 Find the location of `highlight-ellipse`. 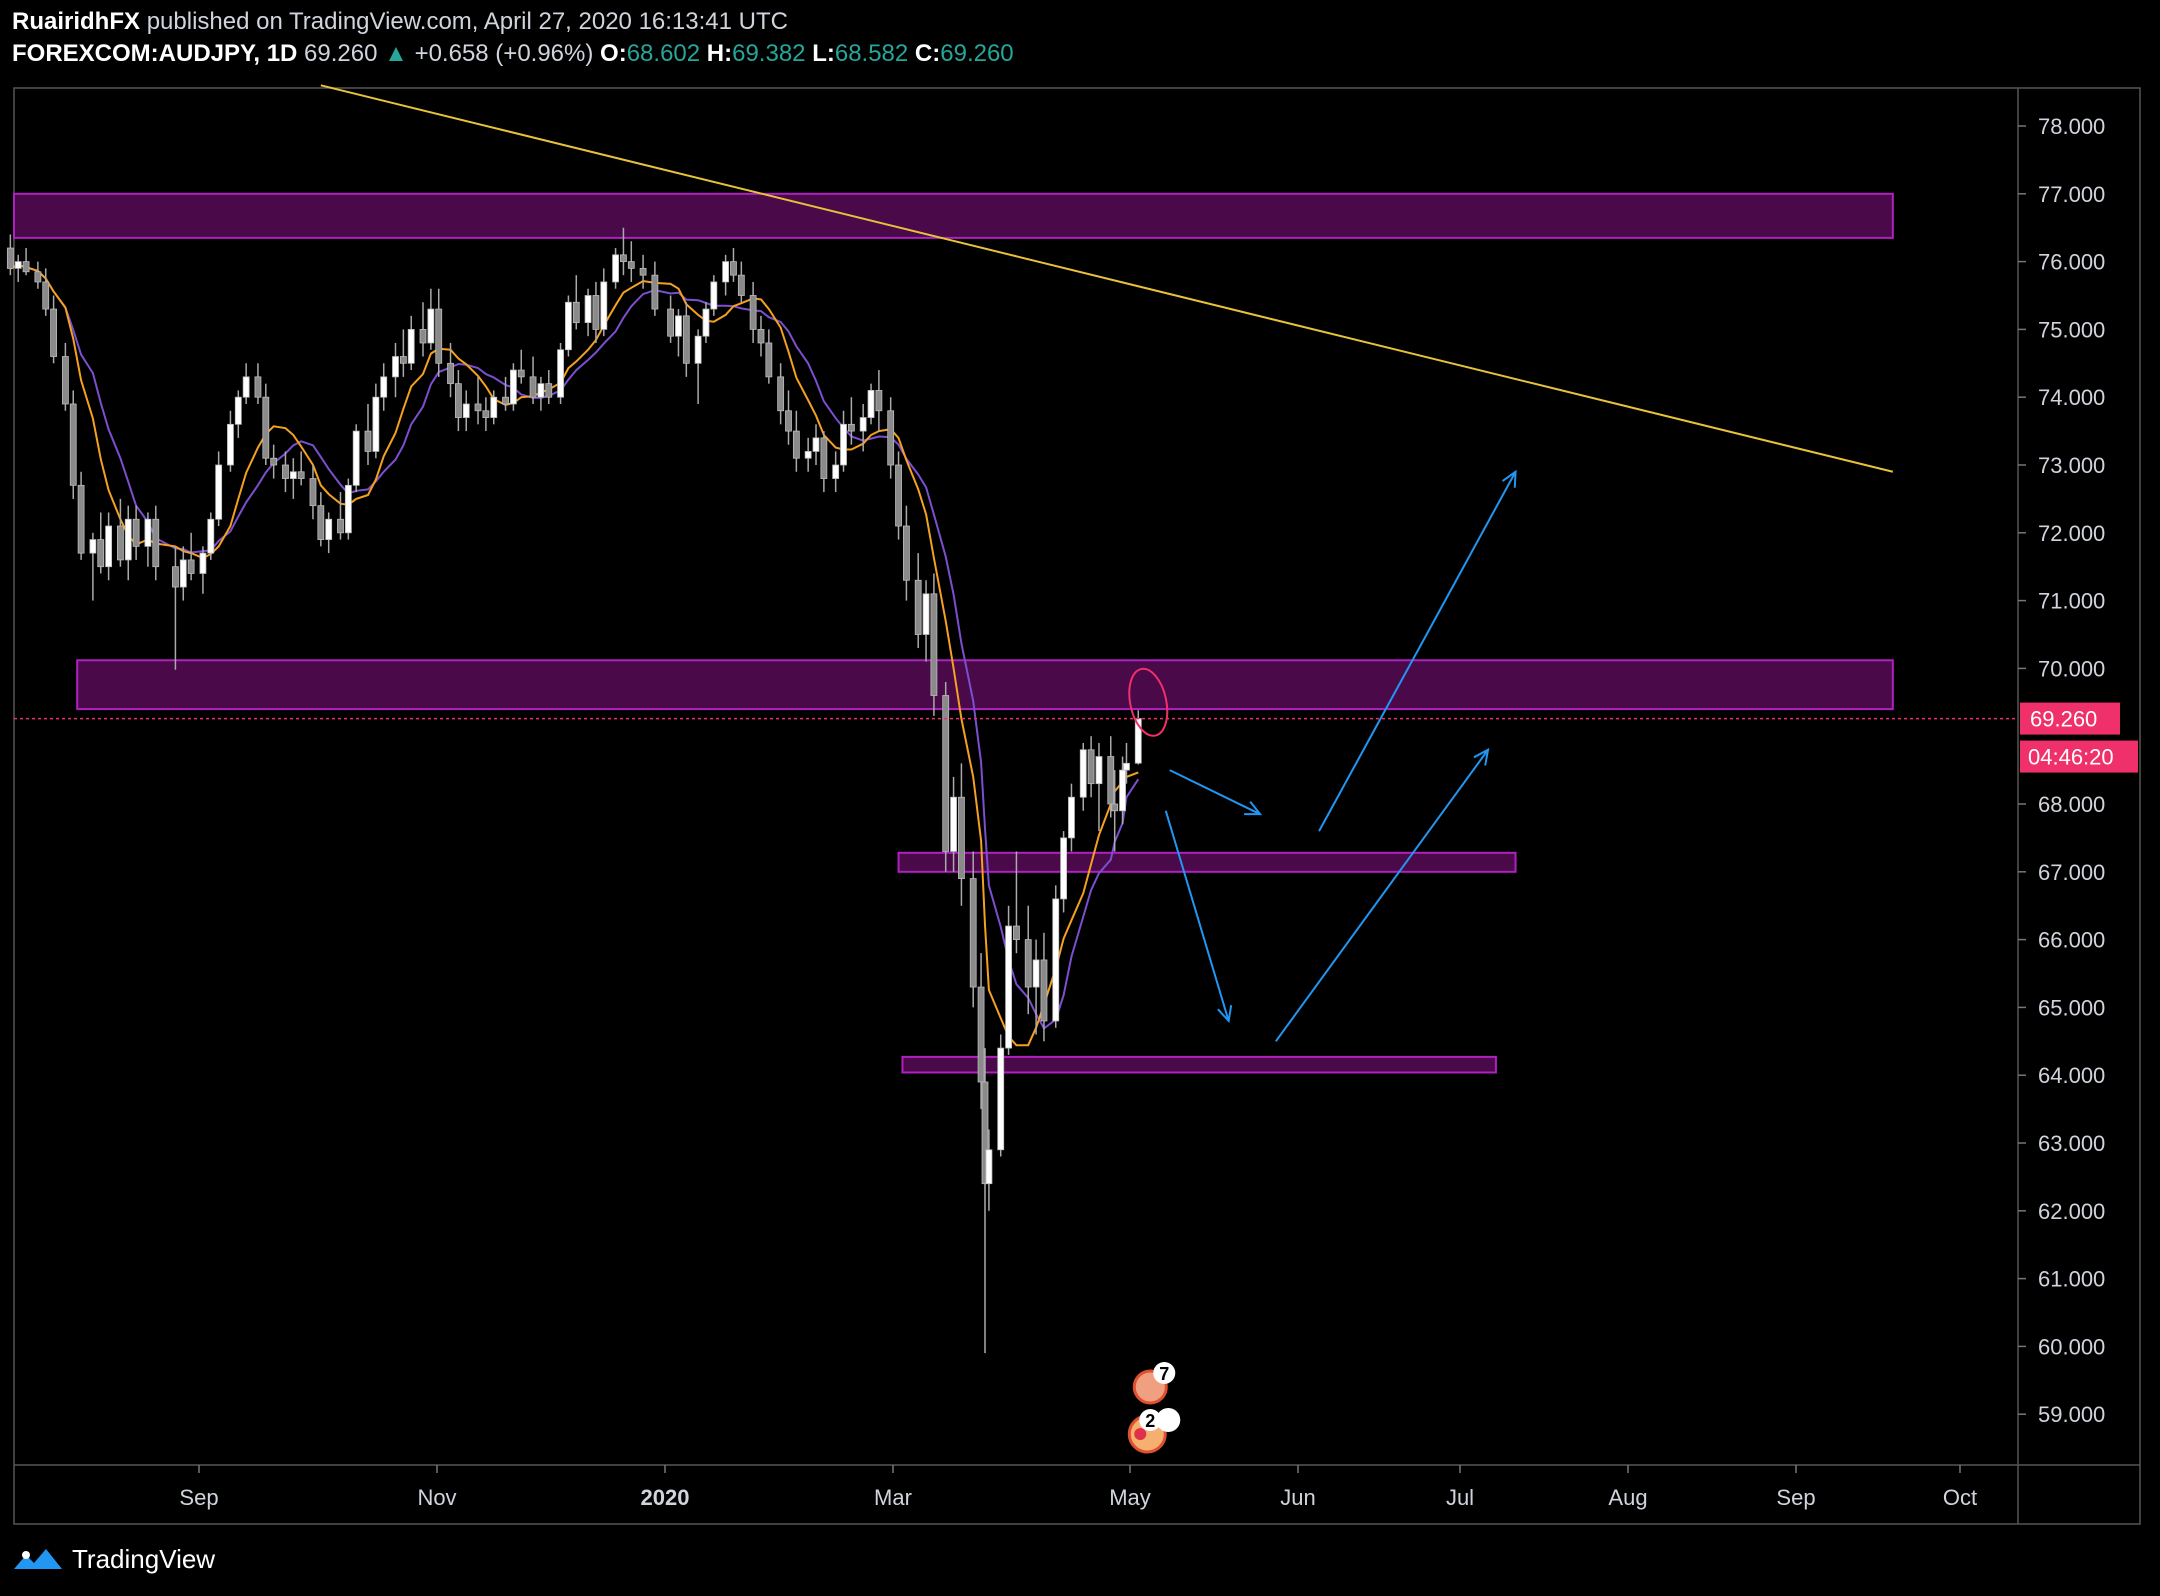

highlight-ellipse is located at coordinates (1148, 702).